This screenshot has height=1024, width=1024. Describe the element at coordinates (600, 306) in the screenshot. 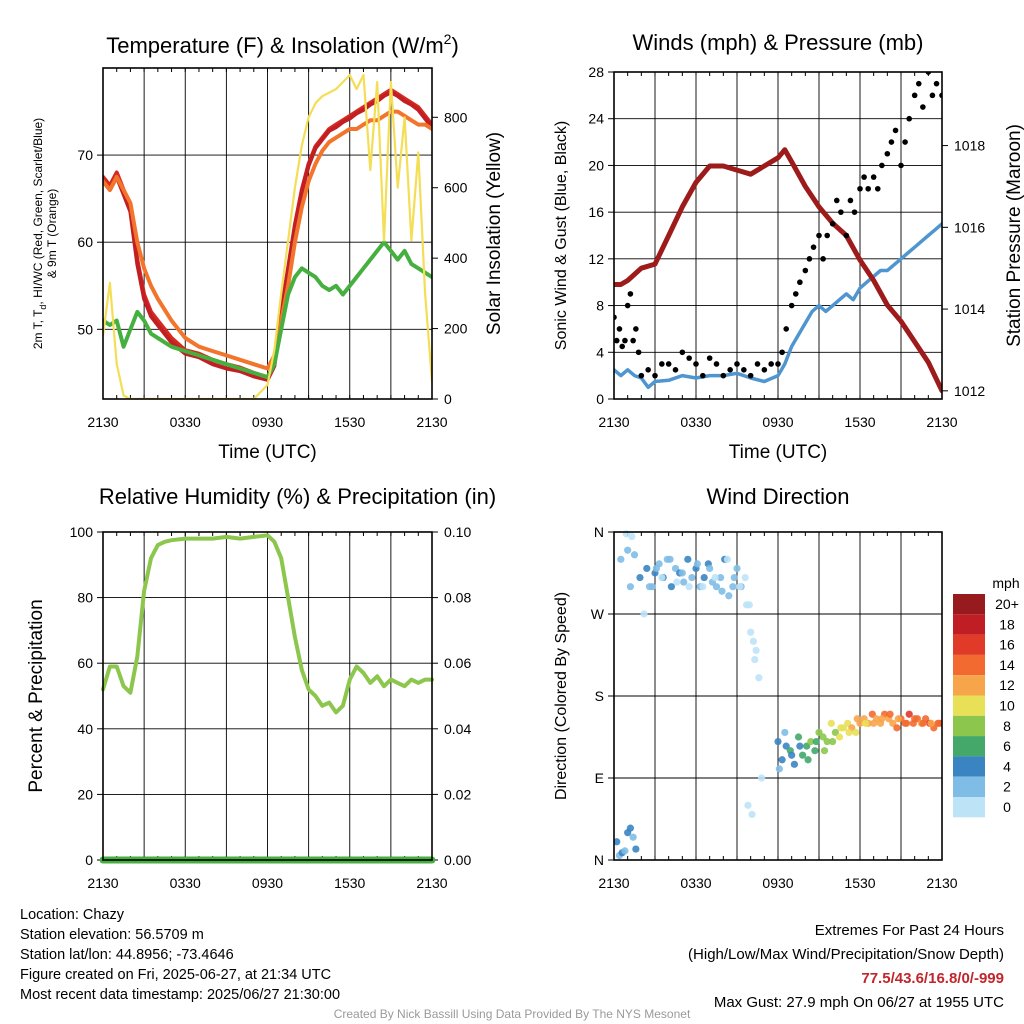

I see `y-tick-label-left: 8` at that location.